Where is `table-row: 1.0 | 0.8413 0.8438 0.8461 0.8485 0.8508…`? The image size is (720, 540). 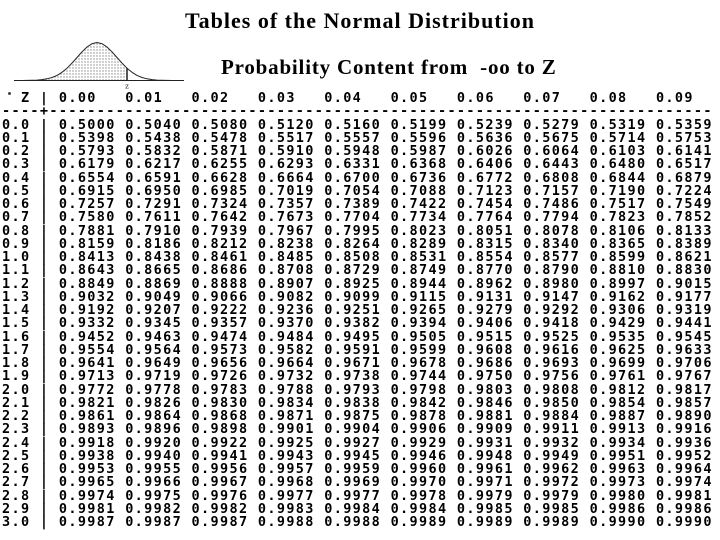
table-row: 1.0 | 0.8413 0.8438 0.8461 0.8485 0.8508… is located at coordinates (357, 257).